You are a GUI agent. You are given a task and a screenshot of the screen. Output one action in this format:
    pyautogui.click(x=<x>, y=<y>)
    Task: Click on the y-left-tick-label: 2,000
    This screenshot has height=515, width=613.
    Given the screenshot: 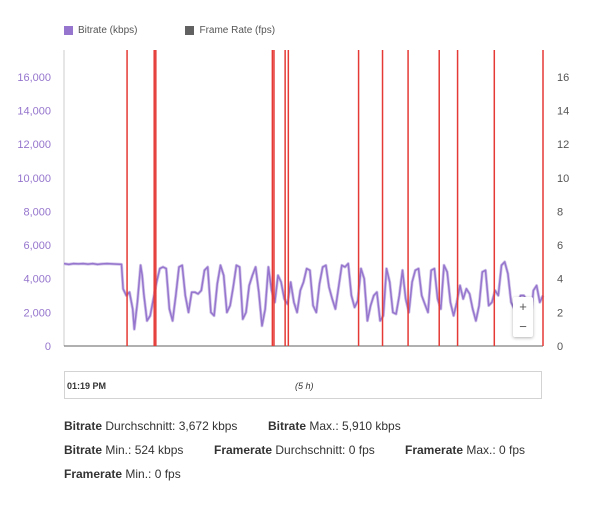 What is the action you would take?
    pyautogui.click(x=37, y=313)
    